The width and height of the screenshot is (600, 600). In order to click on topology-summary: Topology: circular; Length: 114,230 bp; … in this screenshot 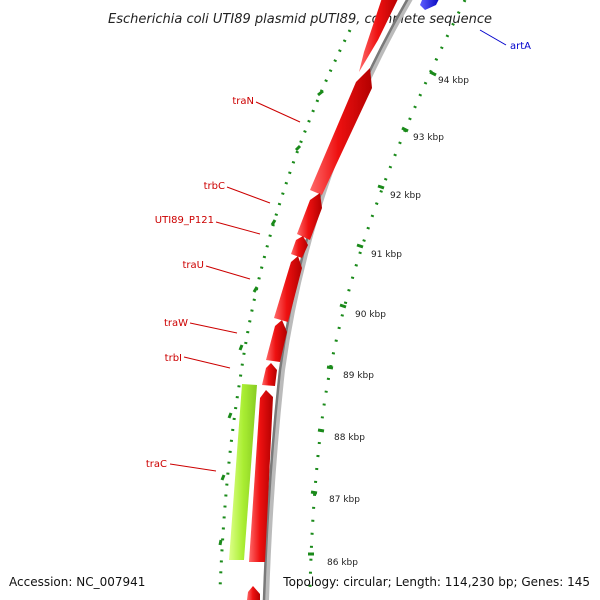, I will do `click(436, 582)`.